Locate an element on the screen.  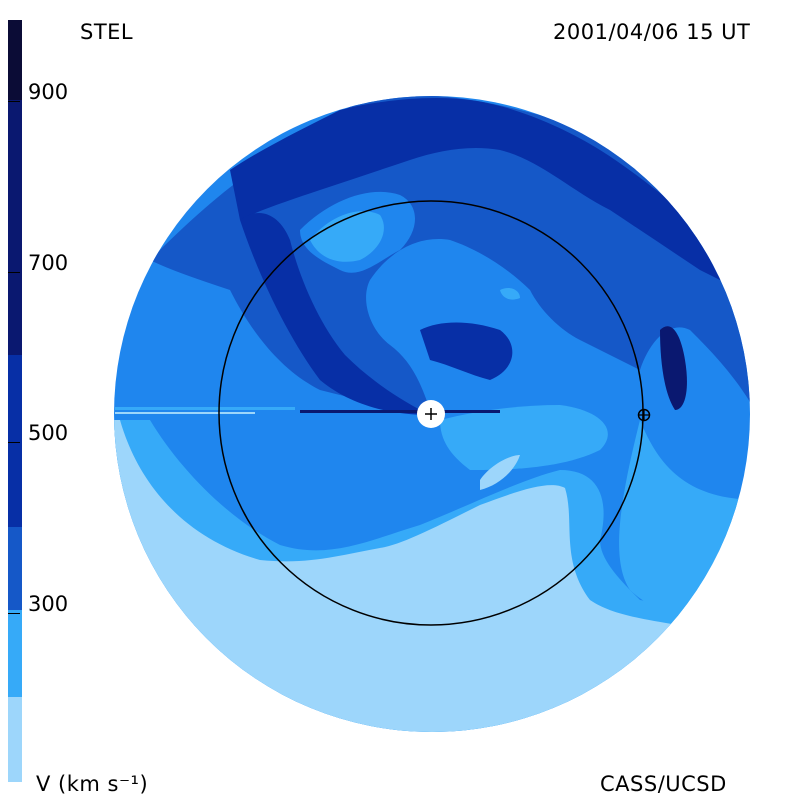
sun-icon is located at coordinates (431, 414).